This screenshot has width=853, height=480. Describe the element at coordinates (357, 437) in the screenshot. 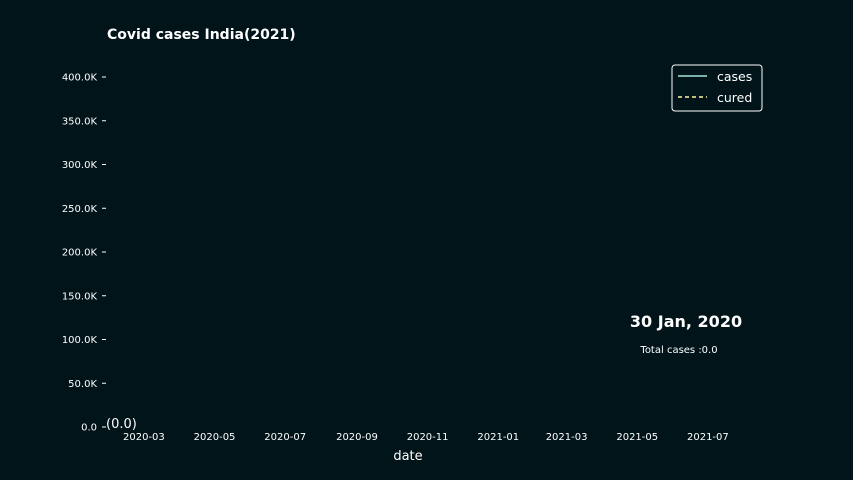

I see `x-tick-label: 2020-09` at that location.